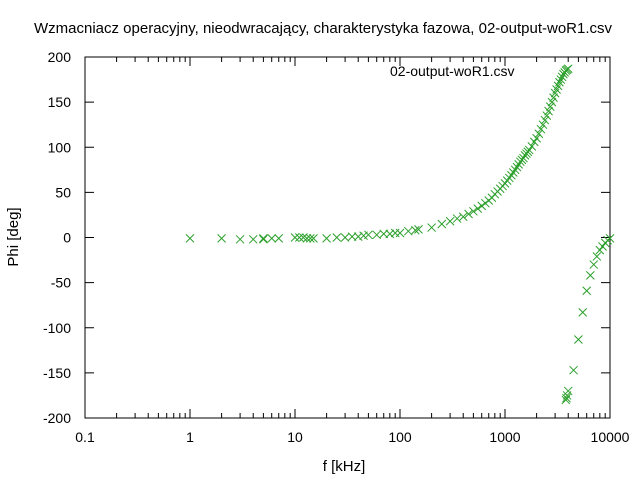 Image resolution: width=640 pixels, height=480 pixels. Describe the element at coordinates (61, 283) in the screenshot. I see `y-tick-label: -50` at that location.